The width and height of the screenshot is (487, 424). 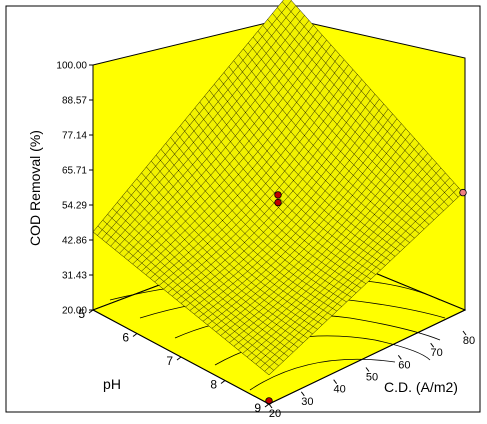 What do you see at coordinates (372, 378) in the screenshot?
I see `cd-tick-label: 50` at bounding box center [372, 378].